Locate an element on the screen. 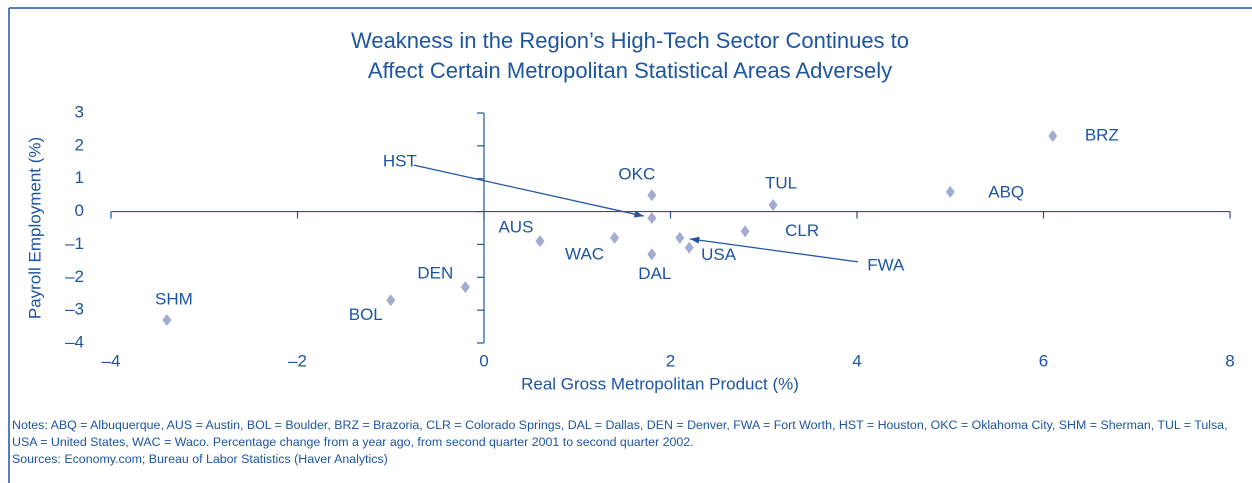  x-tick-label: 2 is located at coordinates (670, 360).